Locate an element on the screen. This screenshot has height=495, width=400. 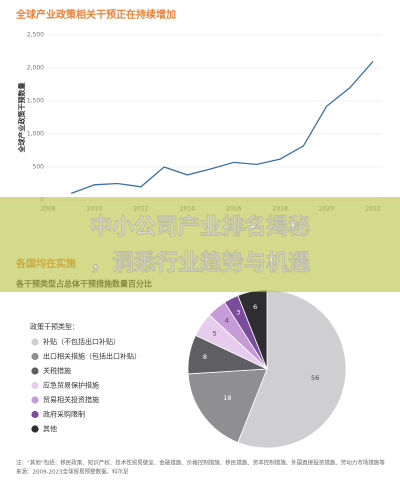
slice-label: 4 is located at coordinates (227, 320).